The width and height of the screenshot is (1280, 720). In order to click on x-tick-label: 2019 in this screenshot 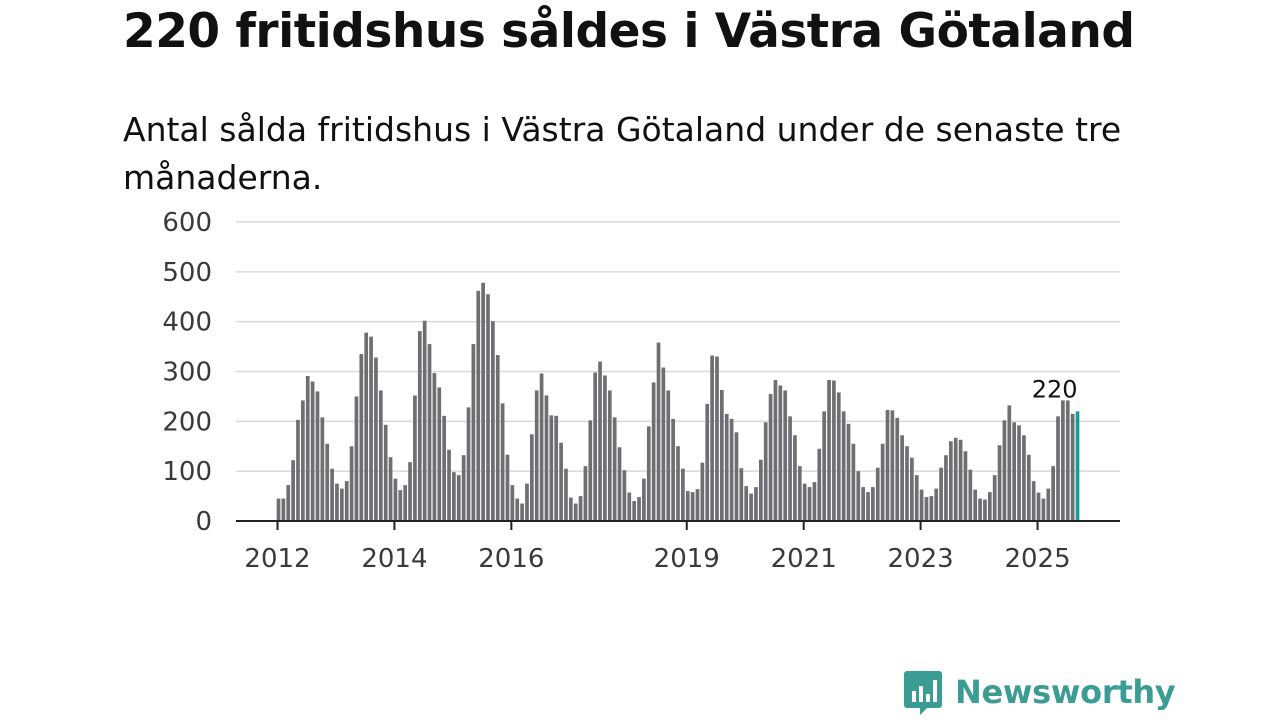, I will do `click(687, 559)`.